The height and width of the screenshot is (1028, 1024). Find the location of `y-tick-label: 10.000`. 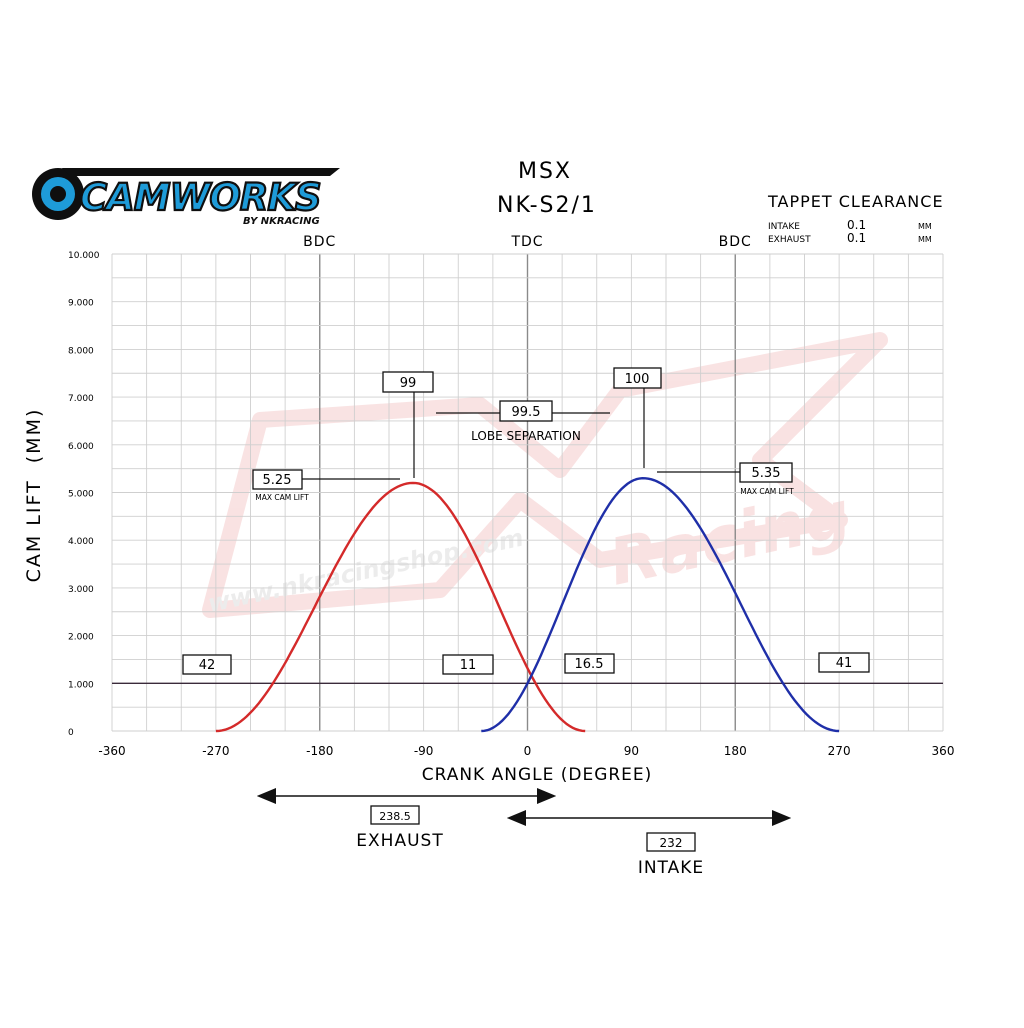

y-tick-label: 10.000 is located at coordinates (84, 256).